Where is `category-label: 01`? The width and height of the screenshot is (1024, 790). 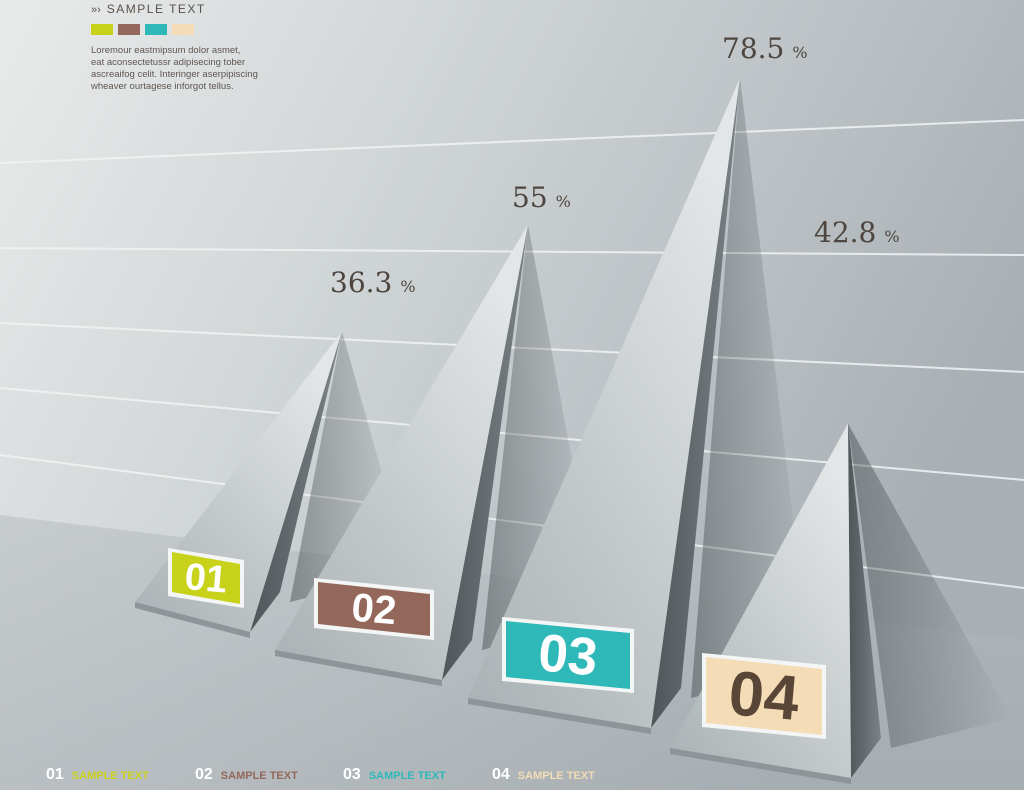
category-label: 01 is located at coordinates (206, 579).